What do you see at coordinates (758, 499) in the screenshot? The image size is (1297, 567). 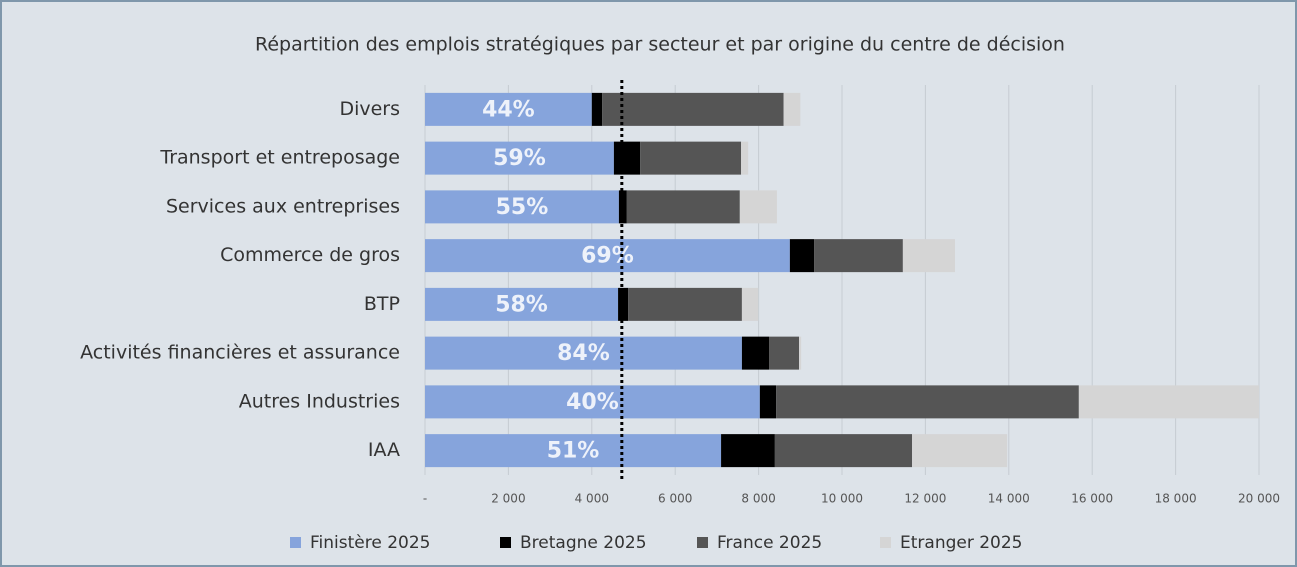 I see `x-tick-label: 8 000` at bounding box center [758, 499].